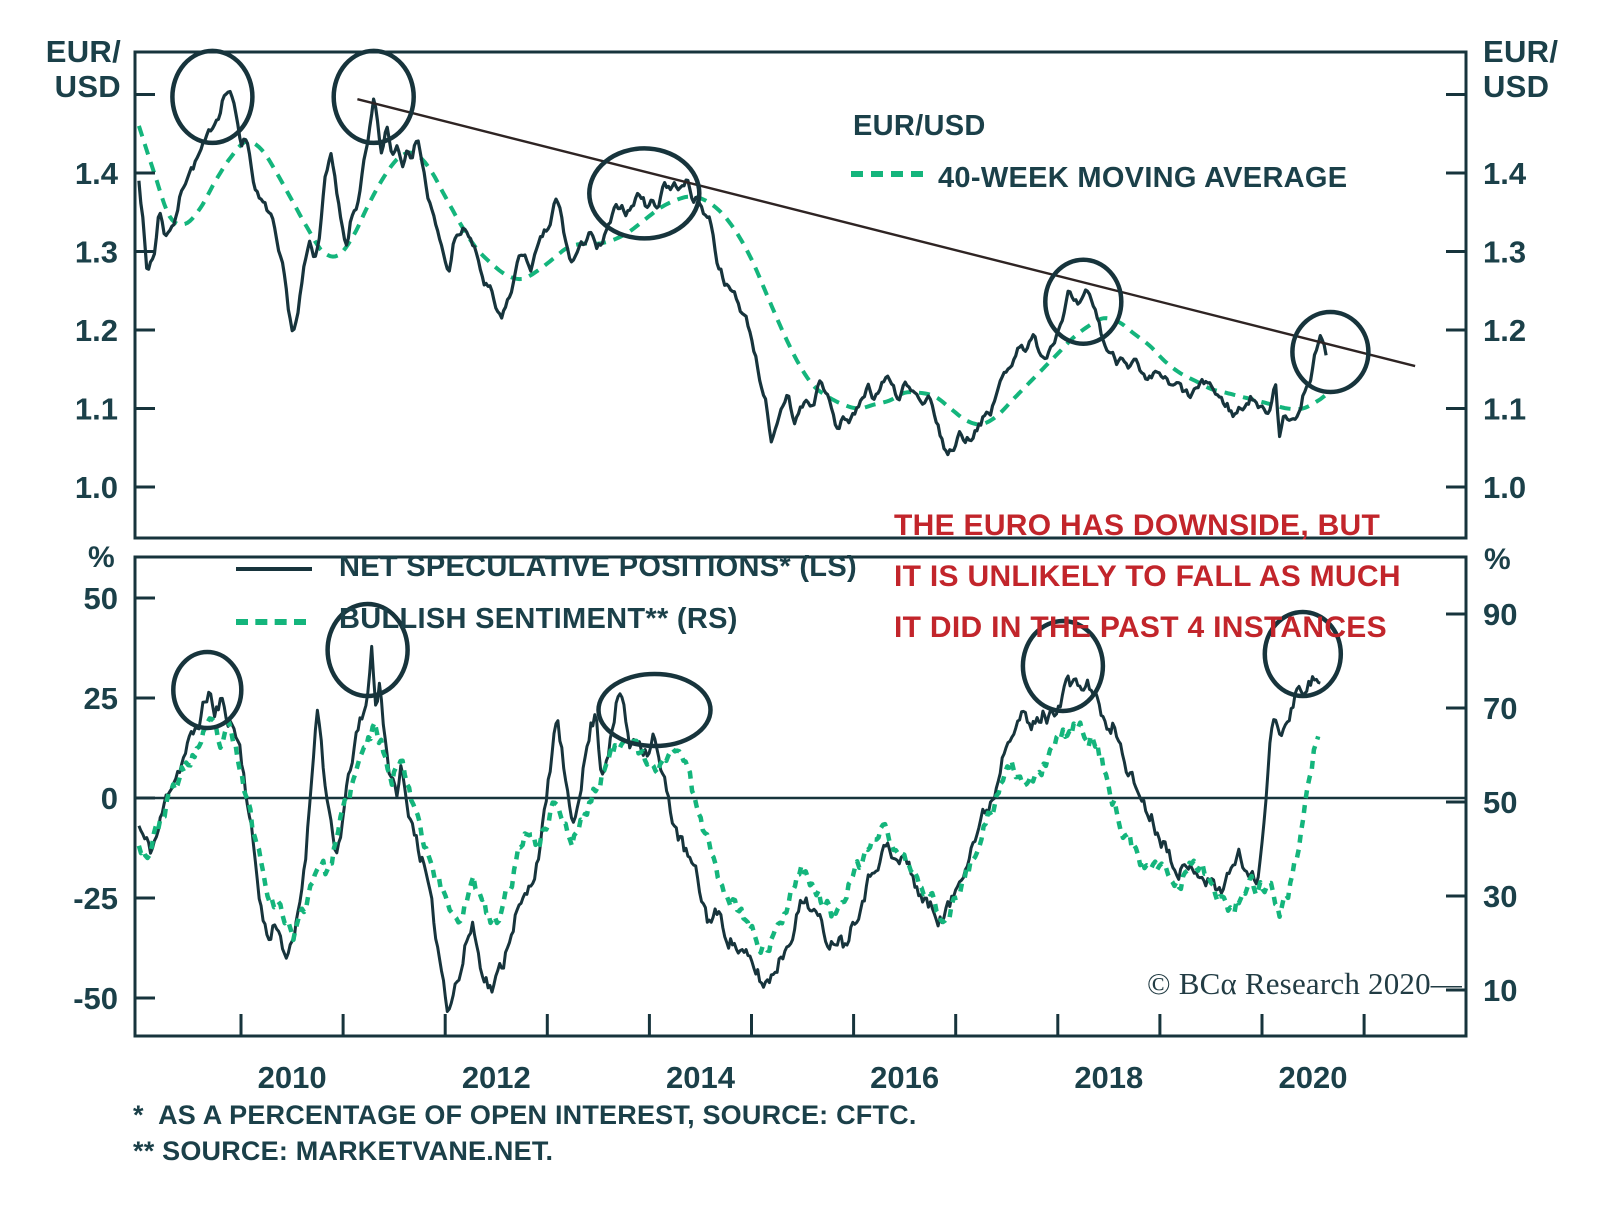 This screenshot has height=1205, width=1600. I want to click on y-tick-label-right: 1.0, so click(1504, 487).